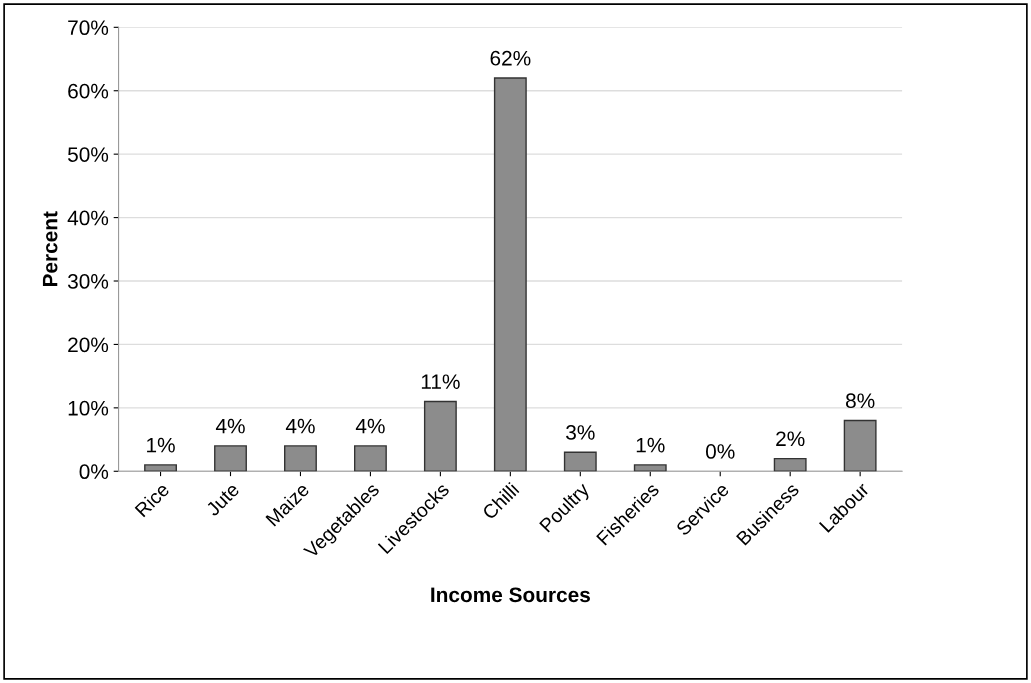 The image size is (1031, 683). Describe the element at coordinates (88, 218) in the screenshot. I see `y-tick-label: 40%` at that location.